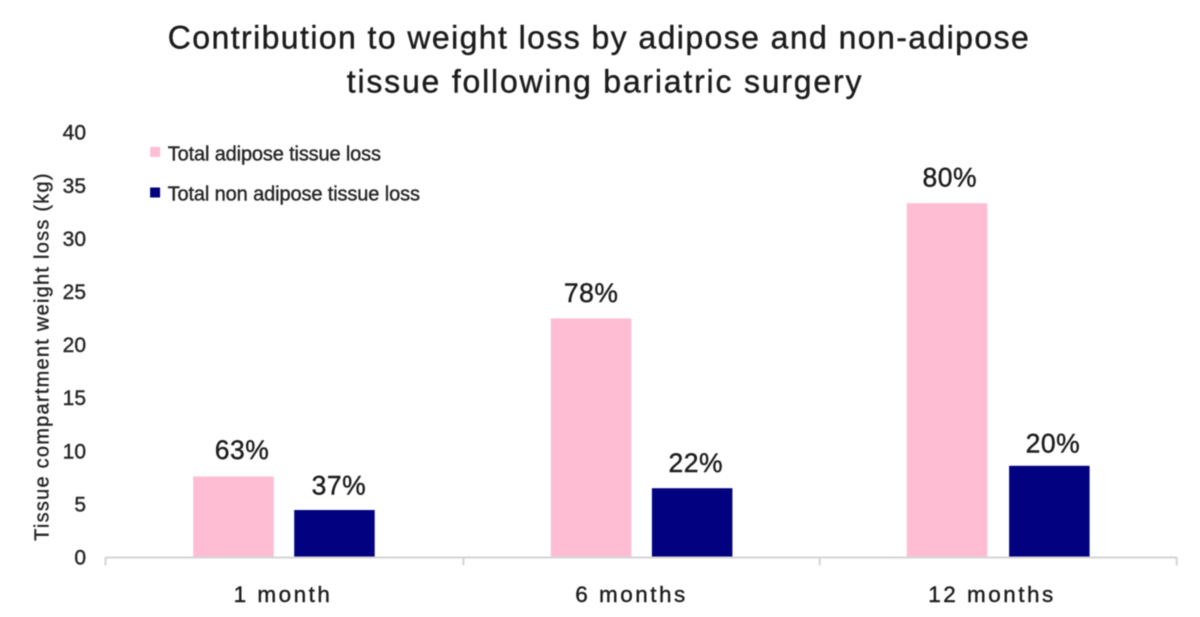 This screenshot has height=617, width=1200. I want to click on svg-text: 10, so click(74, 451).